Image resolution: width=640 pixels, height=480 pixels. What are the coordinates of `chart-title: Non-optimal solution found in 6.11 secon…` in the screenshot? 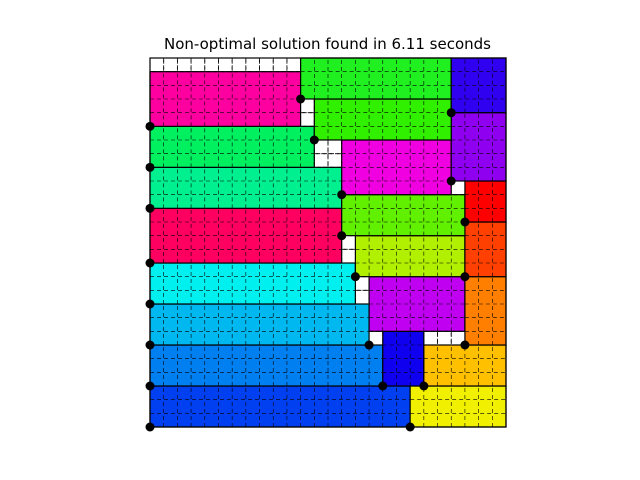 It's located at (327, 44).